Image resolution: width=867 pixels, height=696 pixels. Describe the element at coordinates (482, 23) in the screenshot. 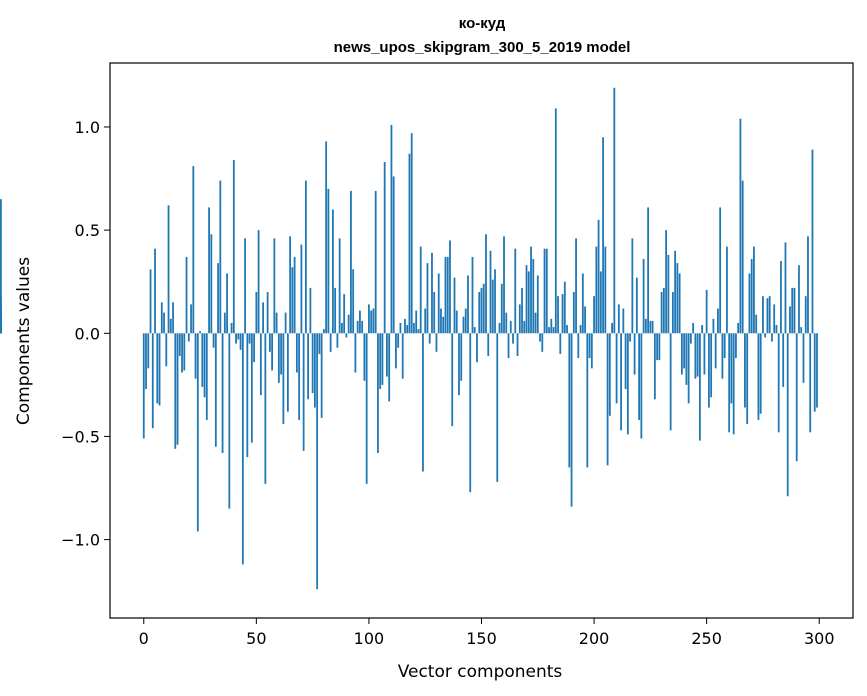

I see `chart-title: ко-куд` at that location.